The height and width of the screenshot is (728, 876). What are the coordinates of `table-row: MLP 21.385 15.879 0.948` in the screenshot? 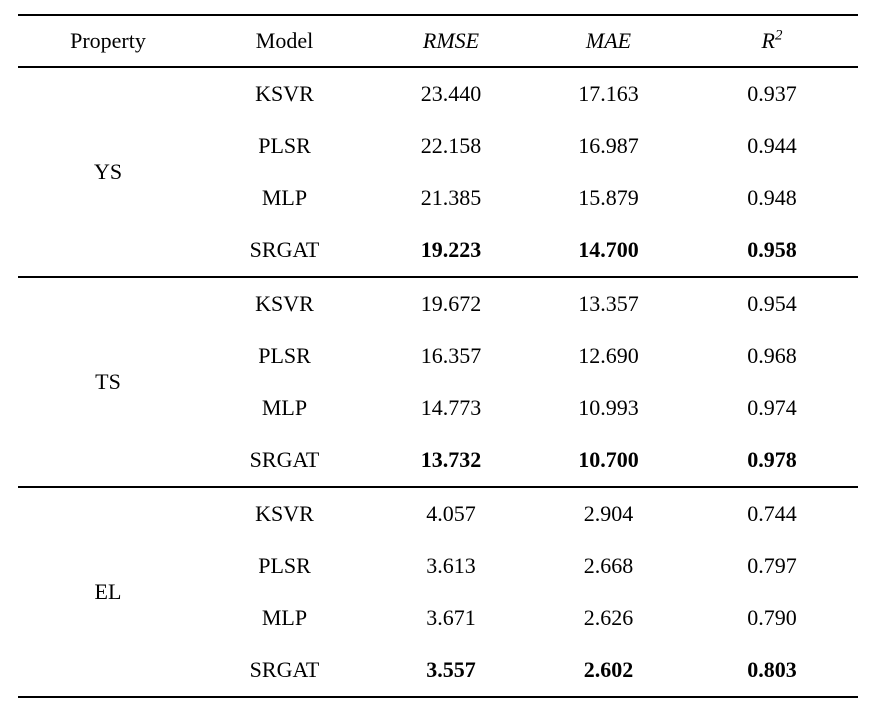 It's located at (438, 198).